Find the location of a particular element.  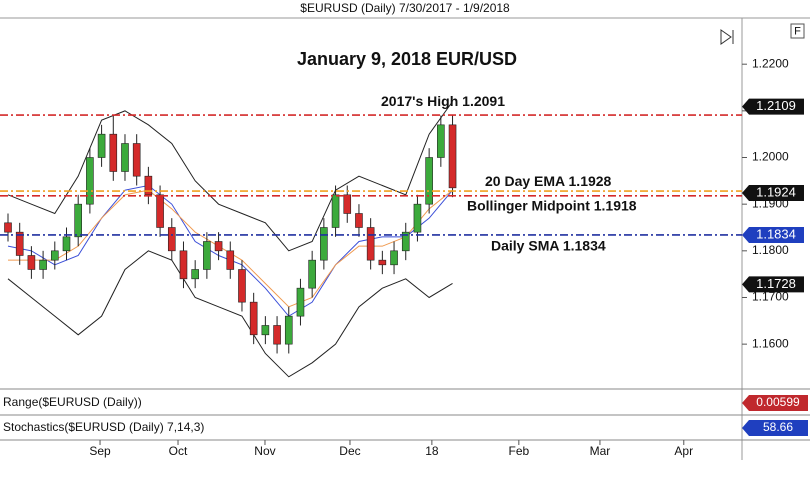

price-tag-label: 1.1728 is located at coordinates (776, 283).